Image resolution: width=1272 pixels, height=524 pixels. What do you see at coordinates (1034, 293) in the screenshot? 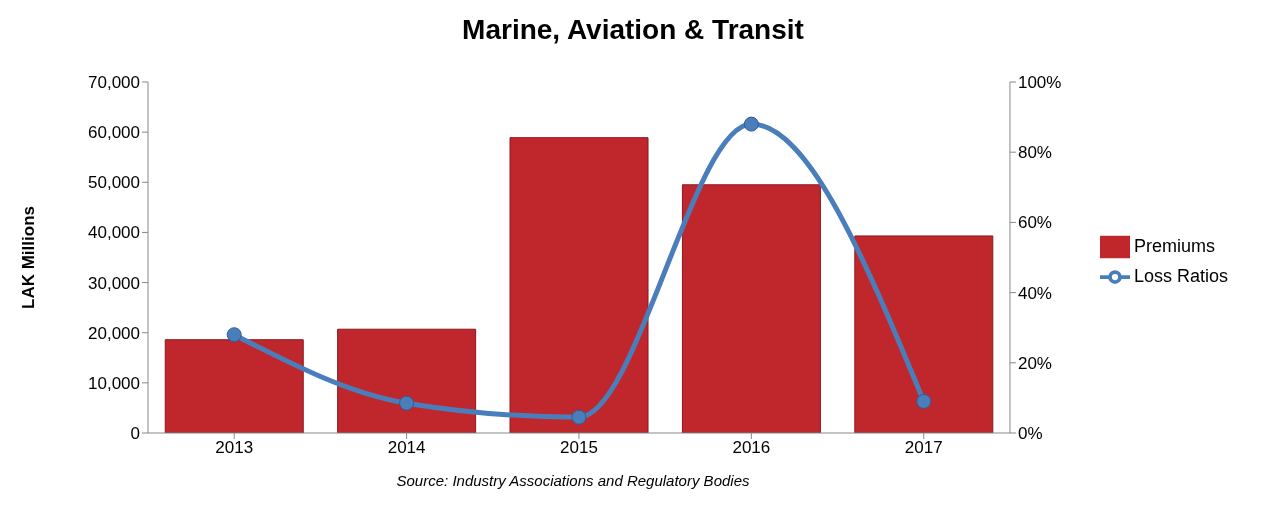
I see `y2-tick-label: 40%` at bounding box center [1034, 293].